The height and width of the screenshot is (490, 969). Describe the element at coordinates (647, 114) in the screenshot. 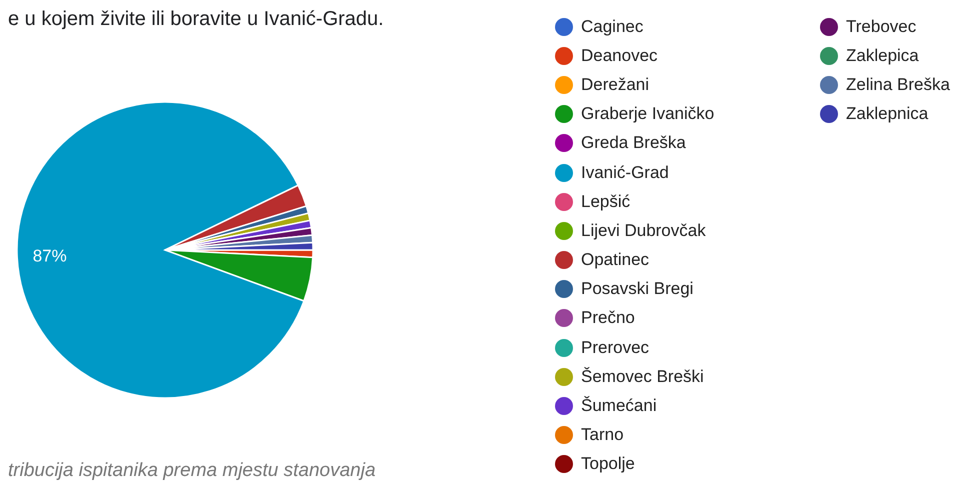

I see `legend-label: Graberje Ivaničko` at that location.